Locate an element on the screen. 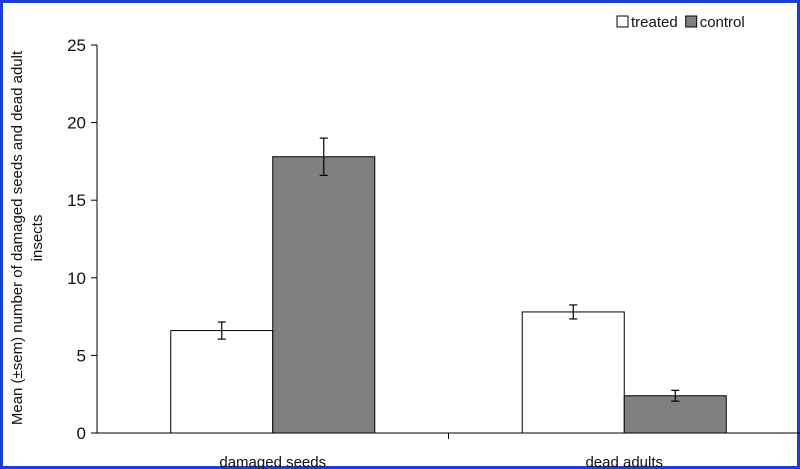 The height and width of the screenshot is (469, 800). y-tick-label: 15 is located at coordinates (76, 200).